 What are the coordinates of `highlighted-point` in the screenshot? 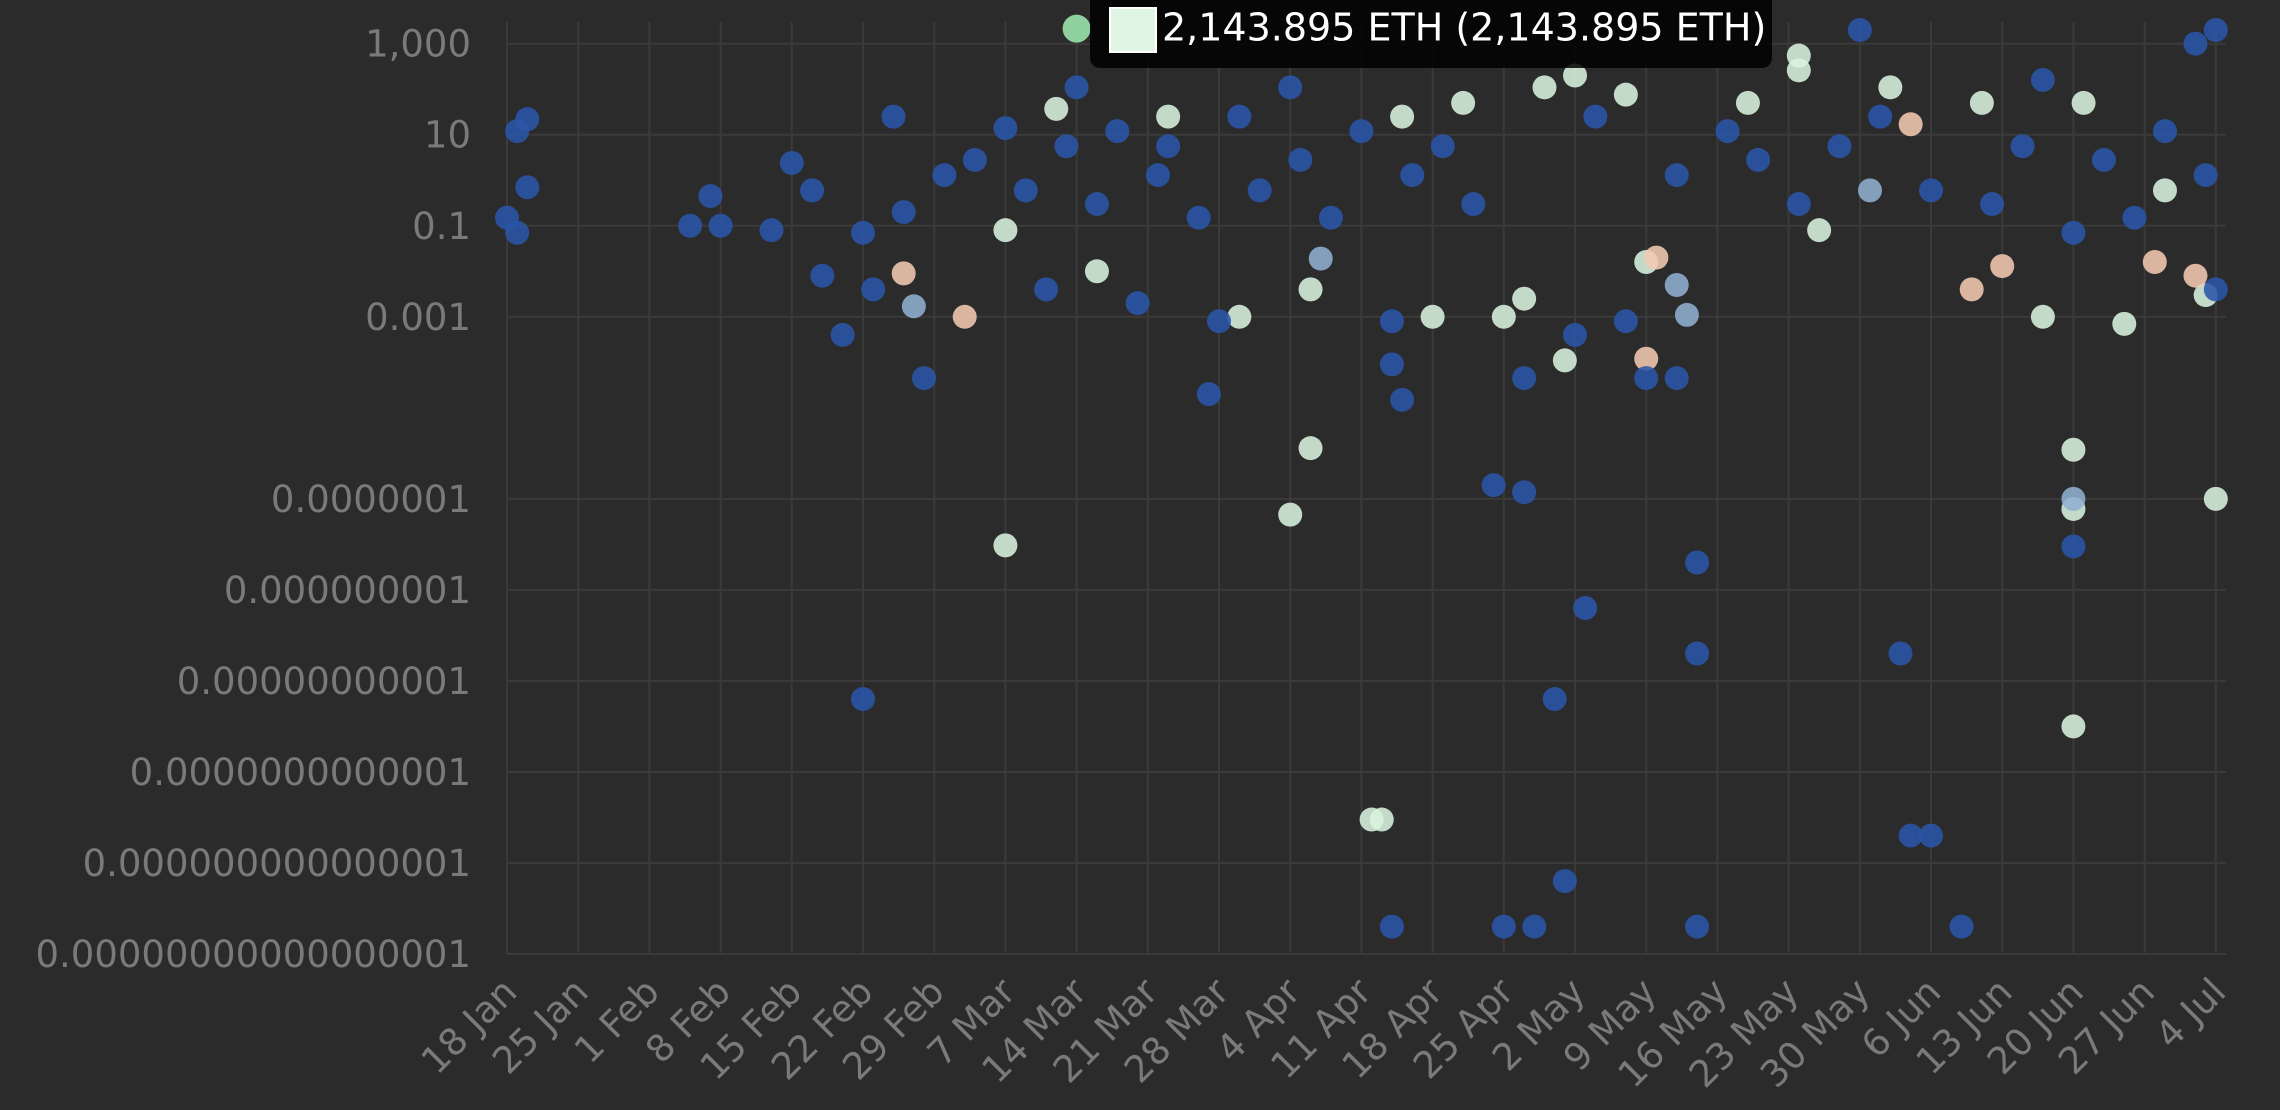 It's located at (1076, 28).